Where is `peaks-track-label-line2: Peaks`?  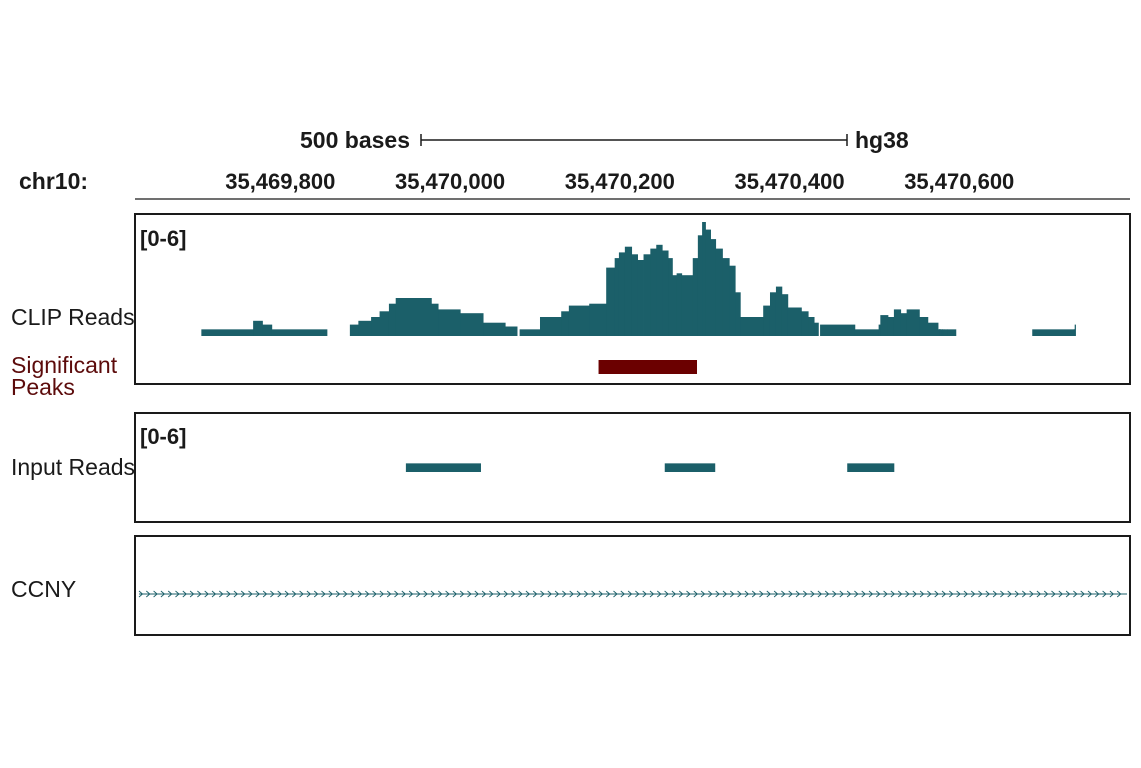
peaks-track-label-line2: Peaks is located at coordinates (43, 387).